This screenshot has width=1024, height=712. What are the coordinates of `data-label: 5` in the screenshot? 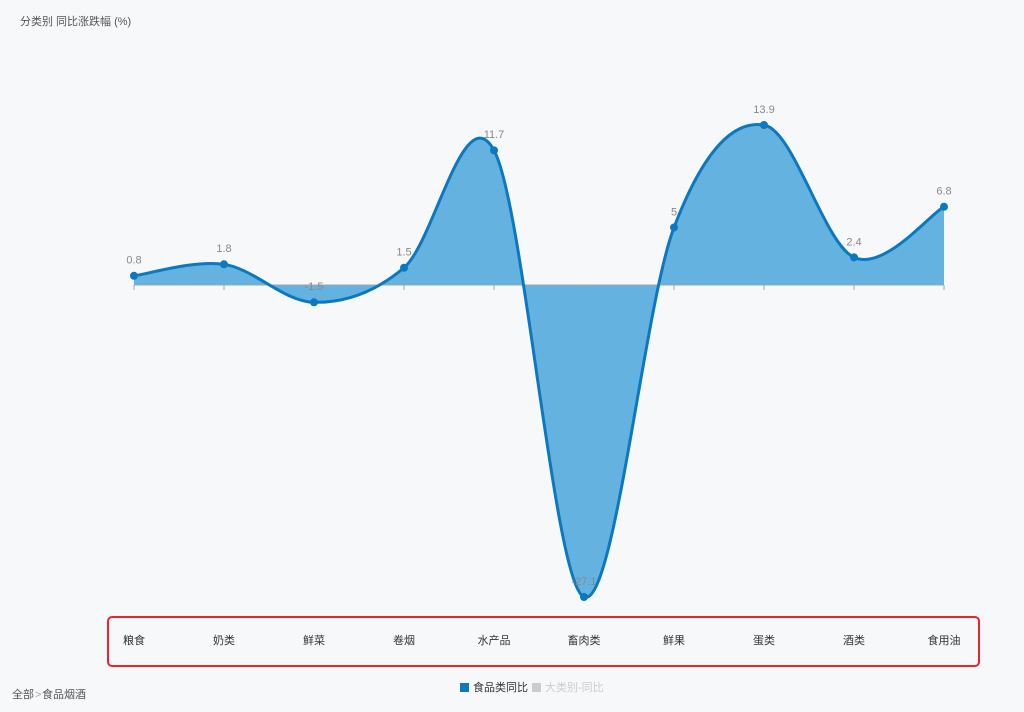 It's located at (674, 212).